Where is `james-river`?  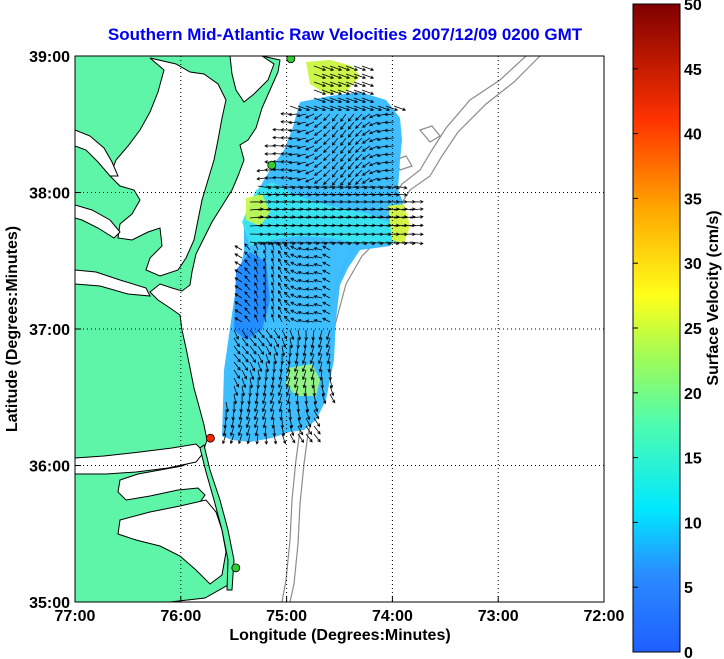 james-river is located at coordinates (113, 283).